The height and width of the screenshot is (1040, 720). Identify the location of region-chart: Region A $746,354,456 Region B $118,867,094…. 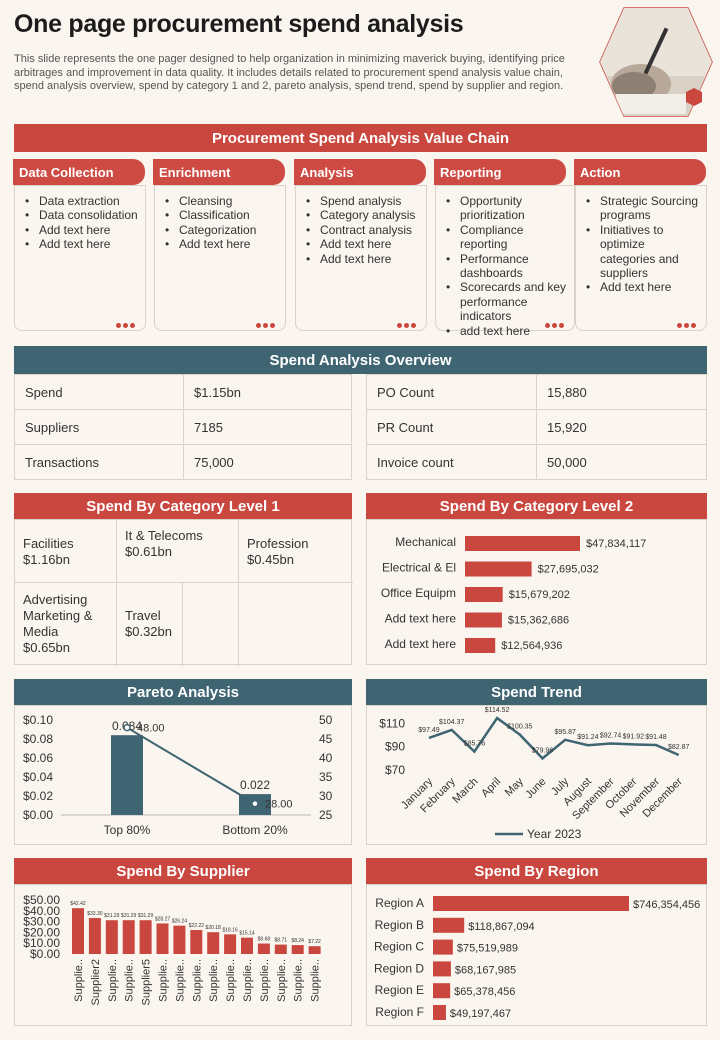
(537, 958).